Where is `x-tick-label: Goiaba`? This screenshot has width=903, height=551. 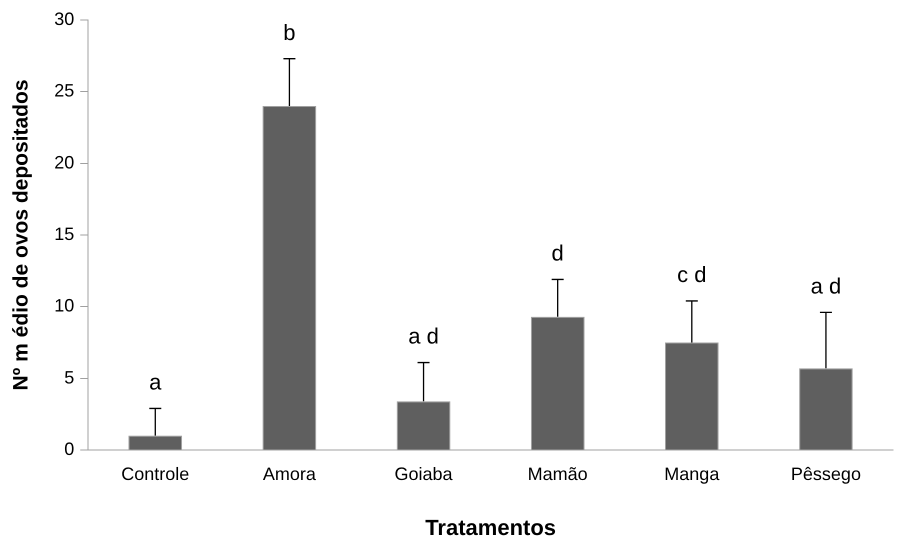
x-tick-label: Goiaba is located at coordinates (424, 474).